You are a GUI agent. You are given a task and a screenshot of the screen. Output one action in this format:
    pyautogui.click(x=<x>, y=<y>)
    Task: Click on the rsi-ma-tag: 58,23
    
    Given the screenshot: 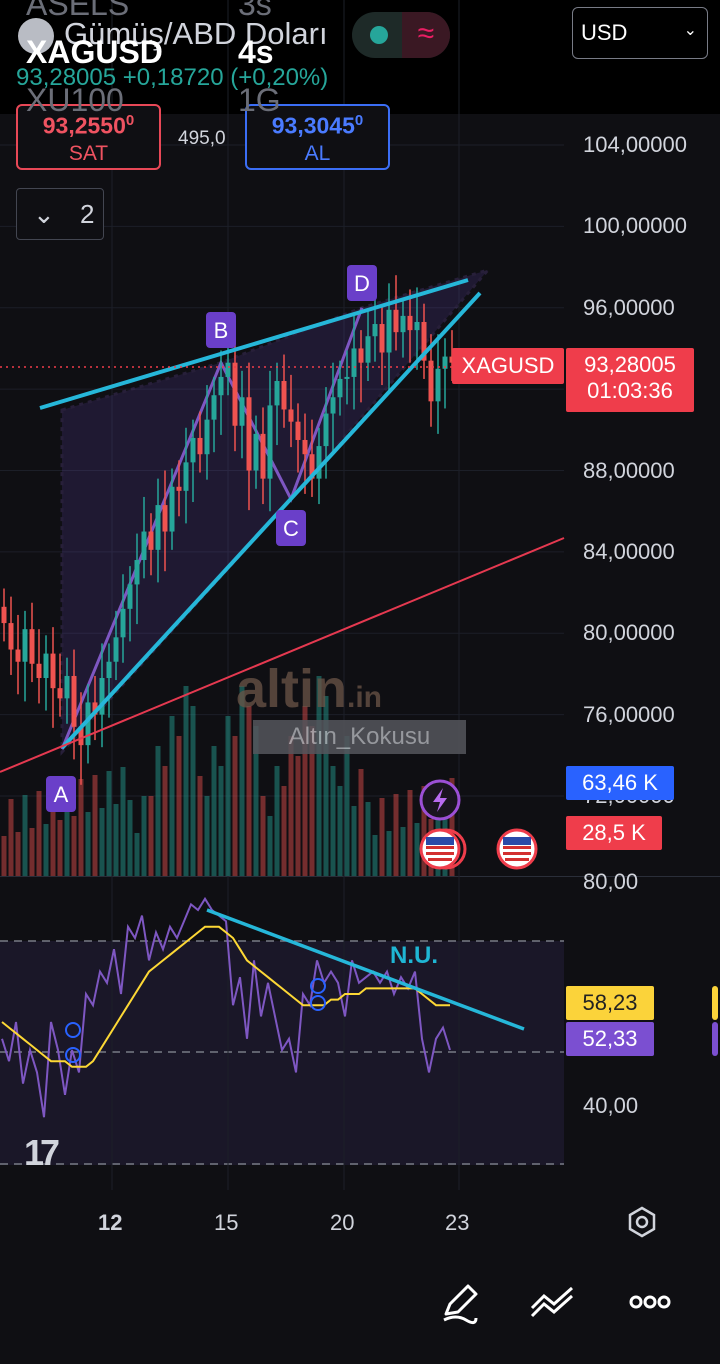 What is the action you would take?
    pyautogui.click(x=610, y=1003)
    